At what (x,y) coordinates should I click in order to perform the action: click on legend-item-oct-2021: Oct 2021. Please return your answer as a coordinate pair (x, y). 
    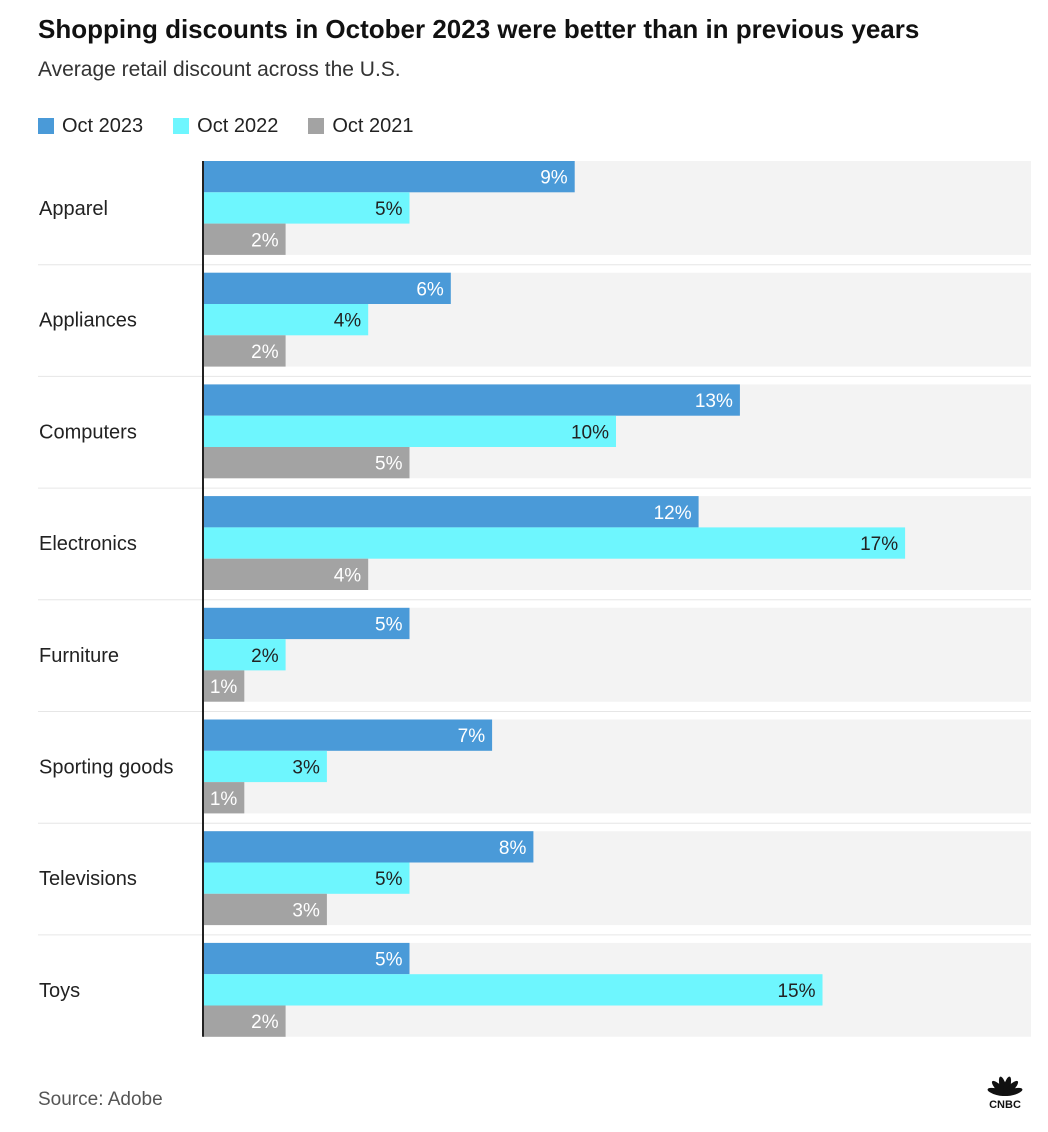
    Looking at the image, I should click on (361, 126).